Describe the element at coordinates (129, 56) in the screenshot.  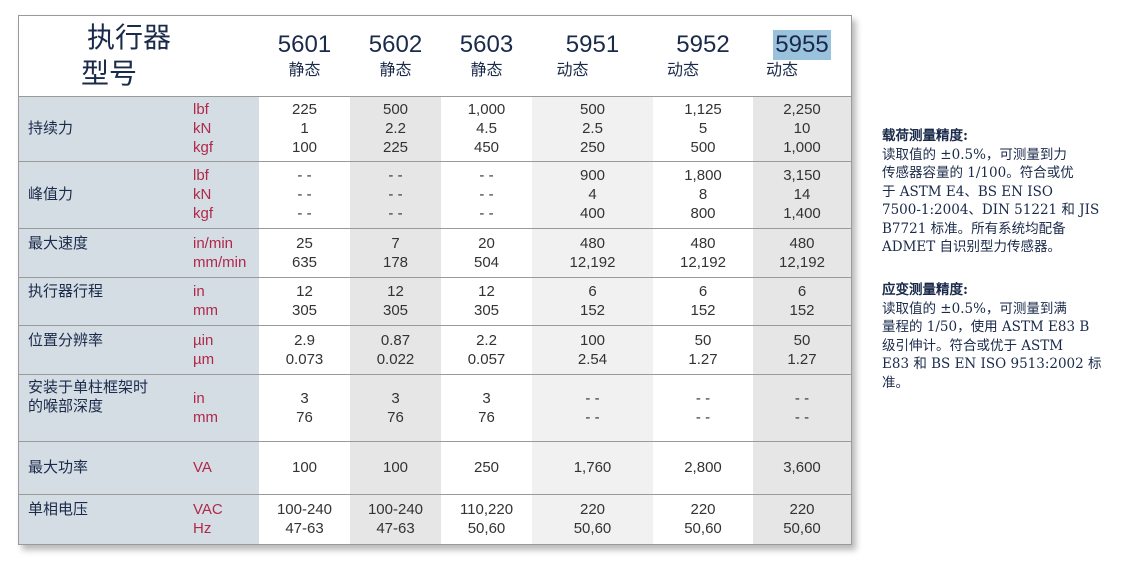
I see `actuator-model-heading: 执行器 型号` at that location.